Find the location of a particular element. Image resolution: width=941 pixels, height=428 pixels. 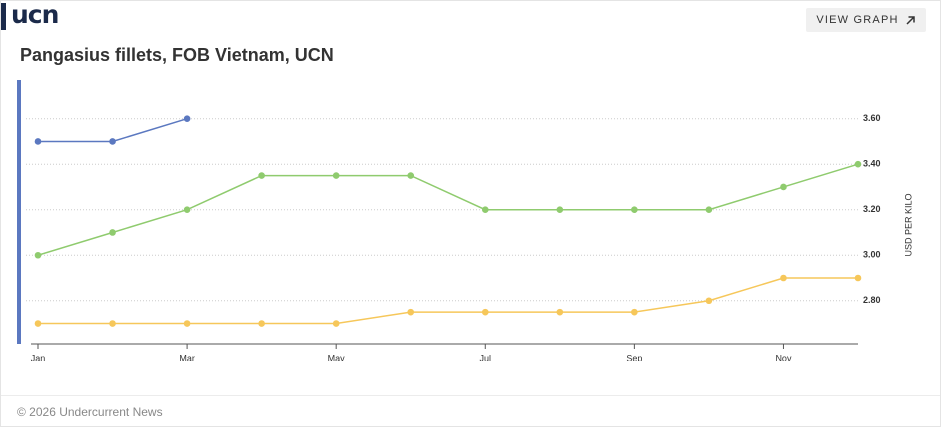

y-axis-label: USD PER KILO is located at coordinates (908, 224).